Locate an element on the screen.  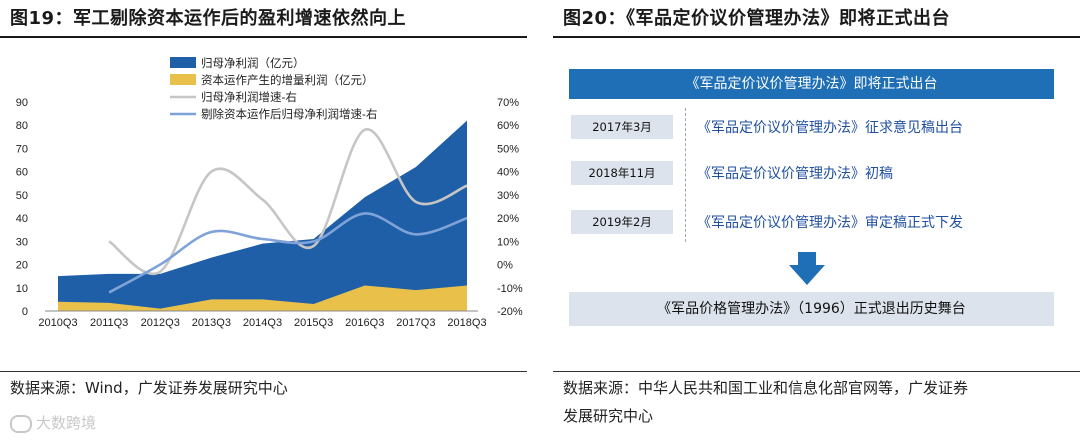
event-date: 2018年11月 is located at coordinates (622, 173).